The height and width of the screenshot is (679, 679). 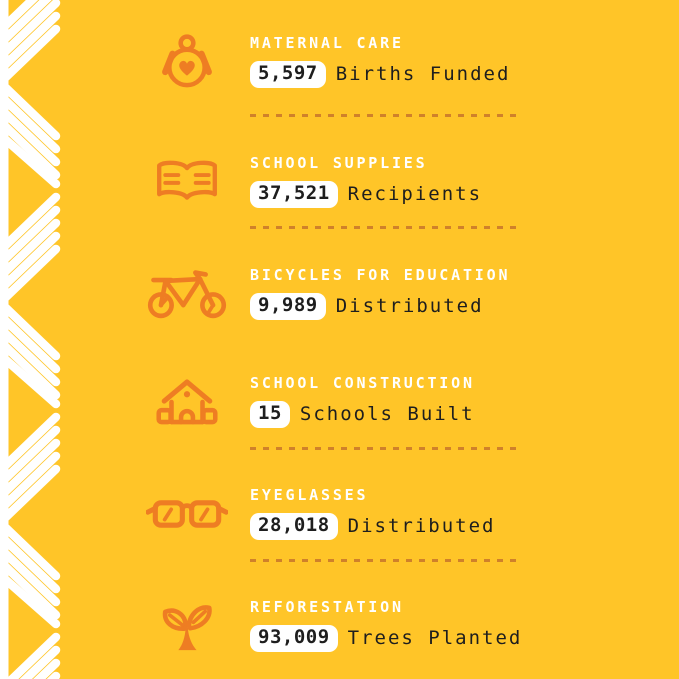 I want to click on left-edge-bar, so click(x=4, y=339).